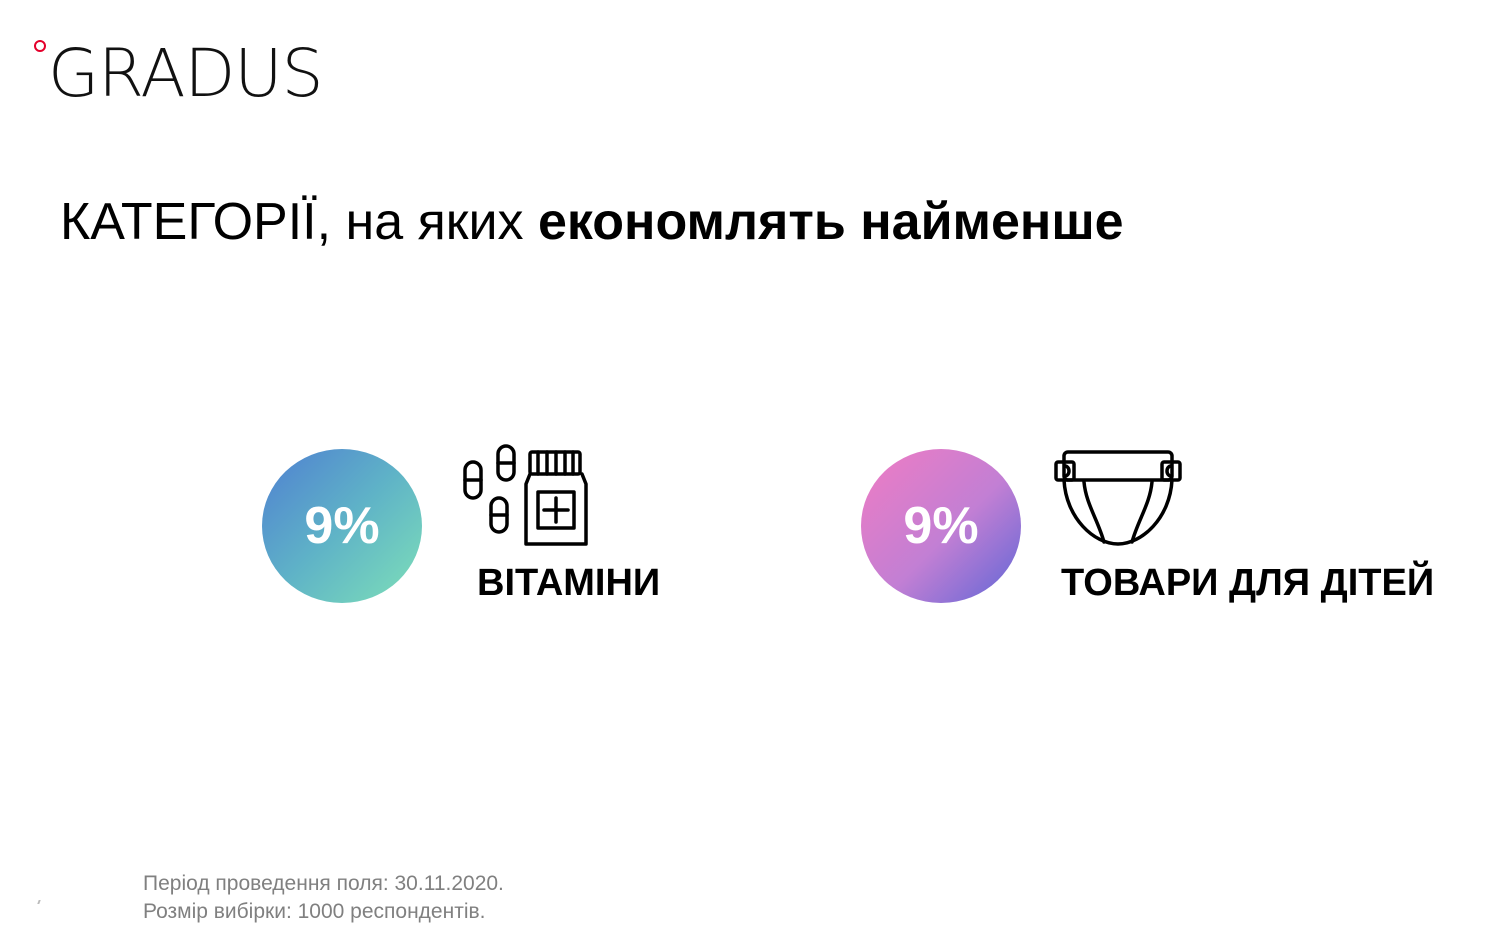 The height and width of the screenshot is (939, 1493). Describe the element at coordinates (569, 583) in the screenshot. I see `category-label-vitamins: ВІТАМІНИ` at that location.